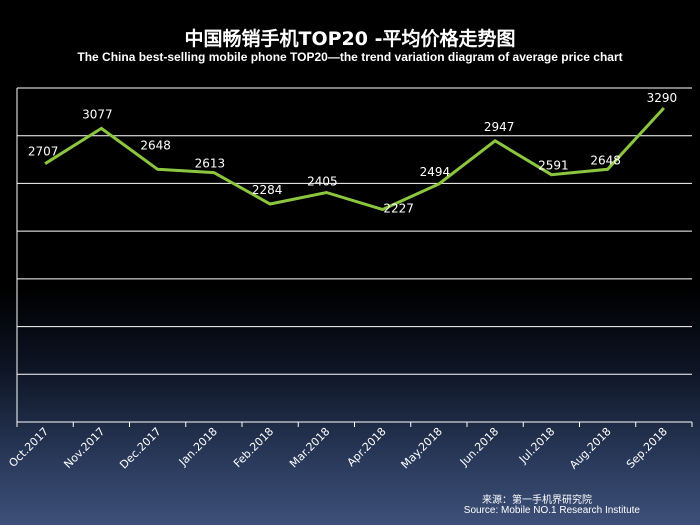 This screenshot has height=525, width=700. Describe the element at coordinates (322, 181) in the screenshot. I see `data-label: 2405` at that location.